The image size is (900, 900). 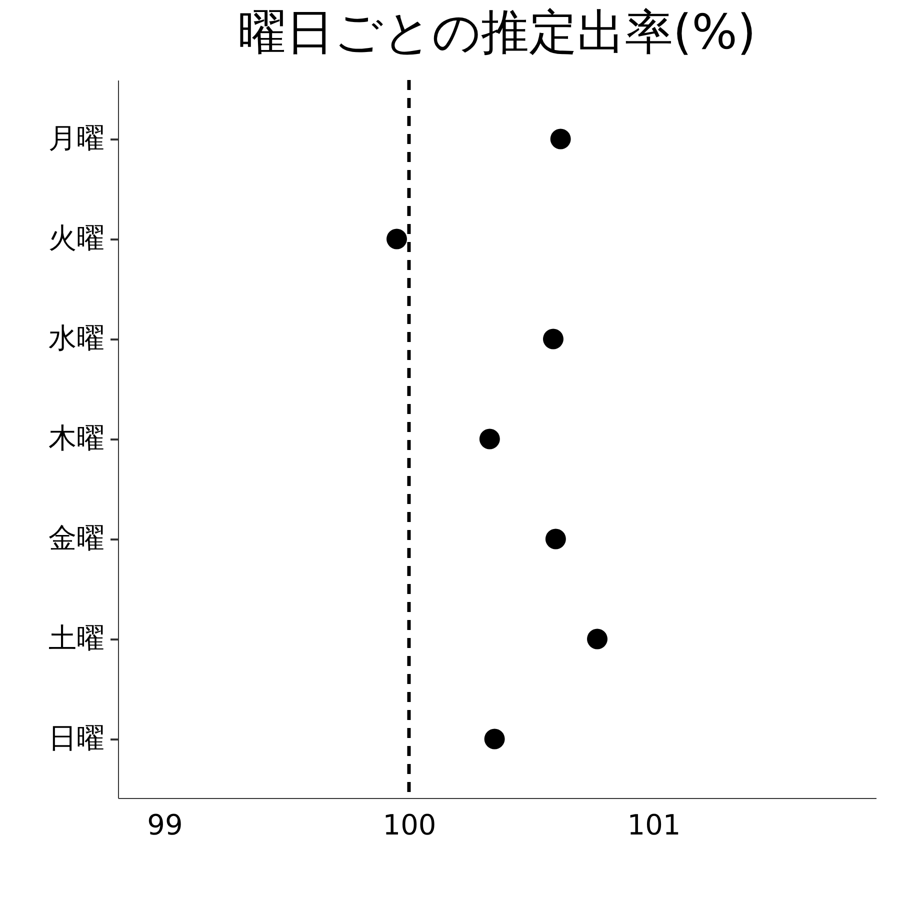 I want to click on y-tick-label: 火曜, so click(x=76, y=238).